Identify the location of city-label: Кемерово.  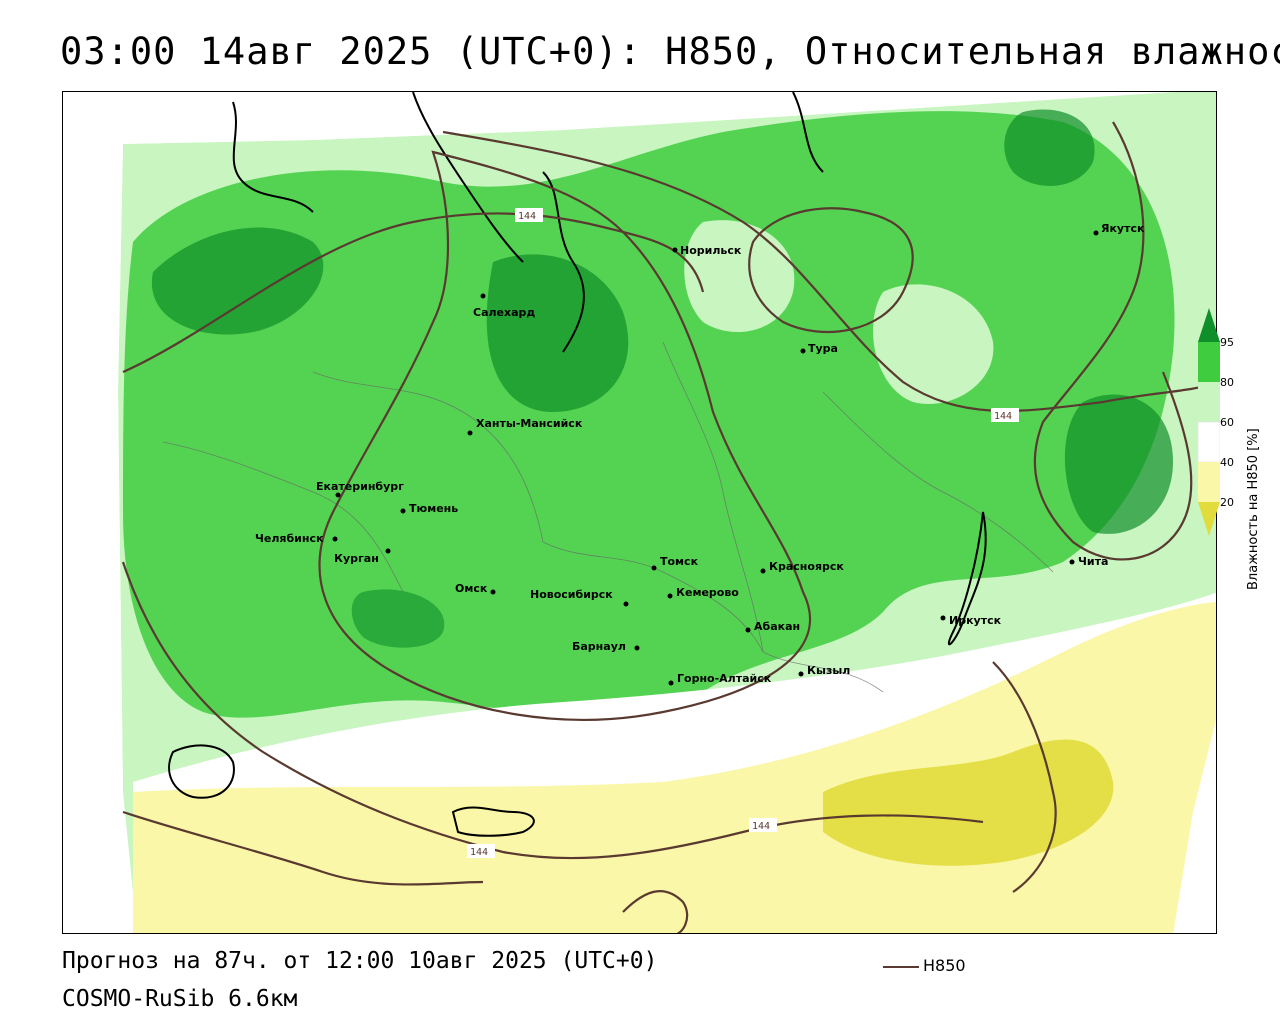
(707, 592).